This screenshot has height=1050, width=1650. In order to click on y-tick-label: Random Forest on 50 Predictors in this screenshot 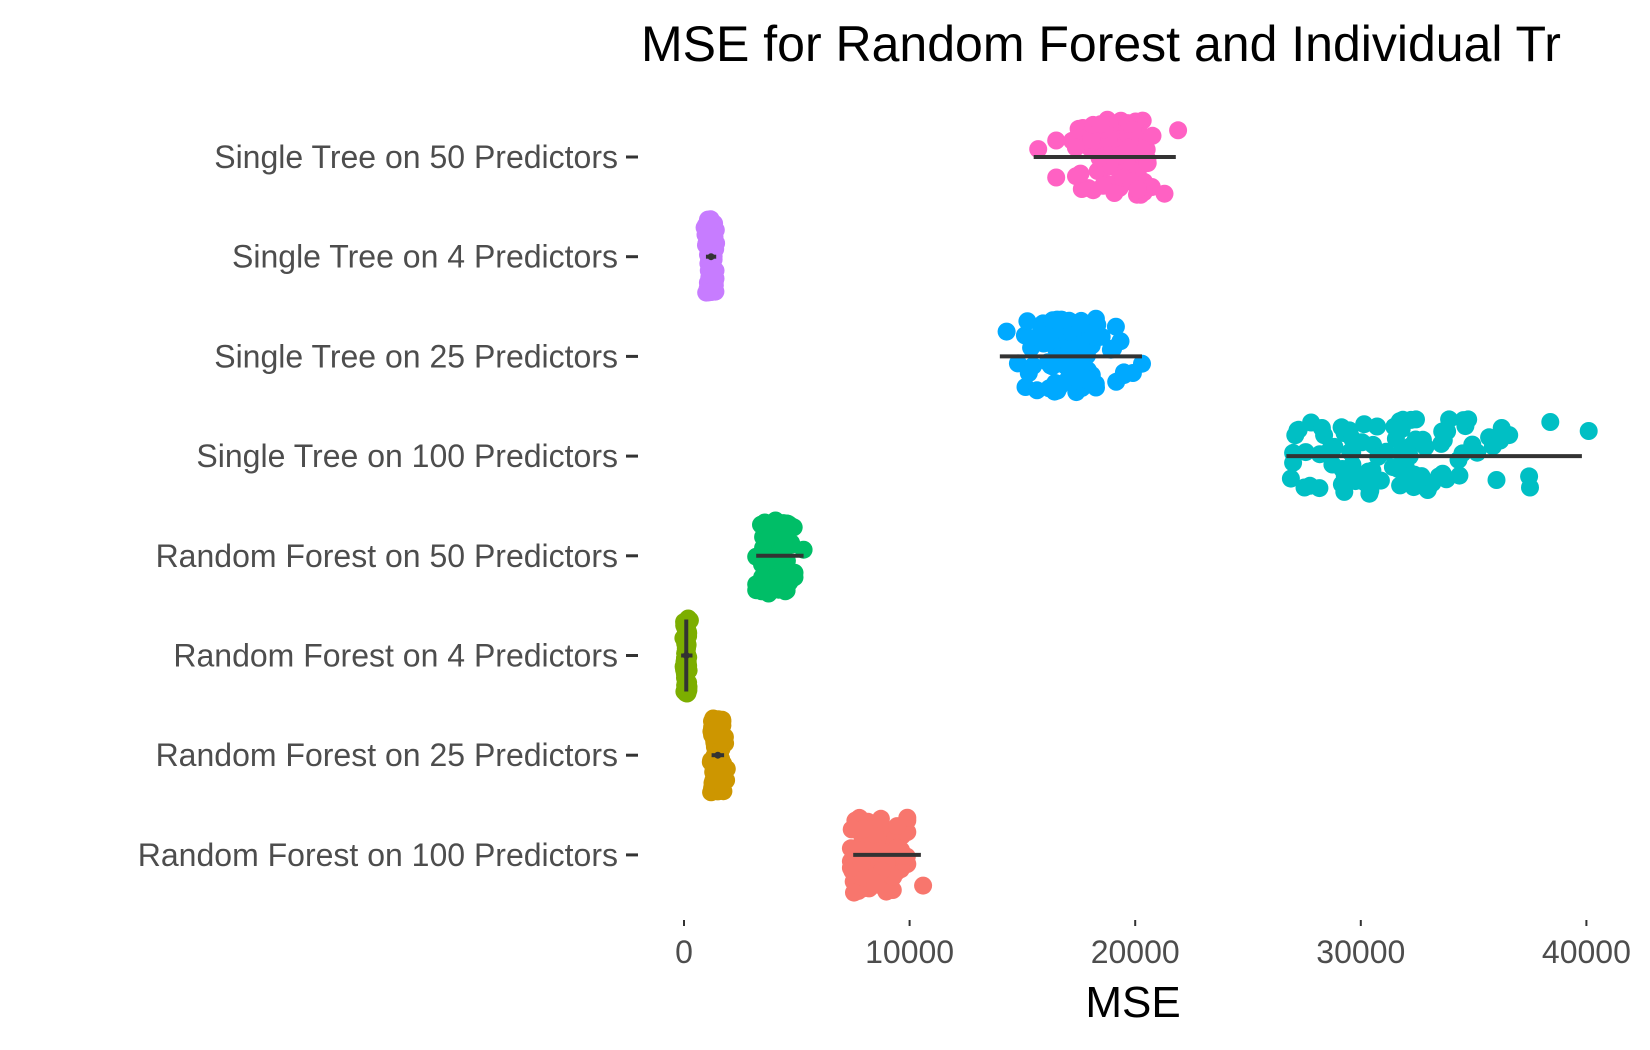, I will do `click(387, 556)`.